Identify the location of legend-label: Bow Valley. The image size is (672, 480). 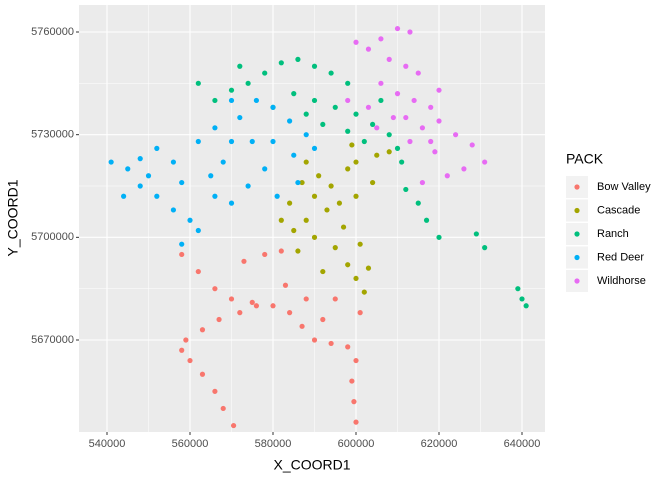
(624, 187).